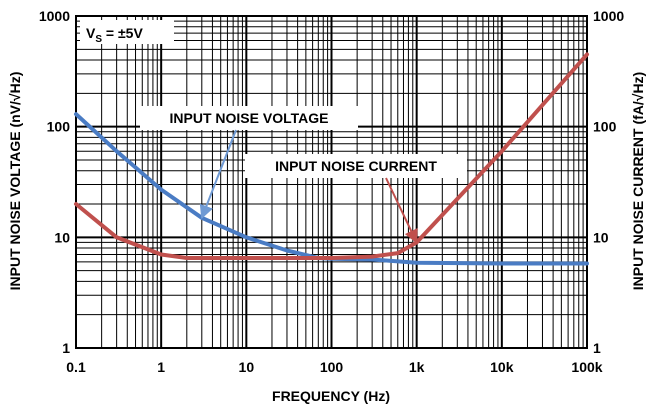 Image resolution: width=654 pixels, height=410 pixels. What do you see at coordinates (601, 237) in the screenshot?
I see `y-tick-label-right: 10` at bounding box center [601, 237].